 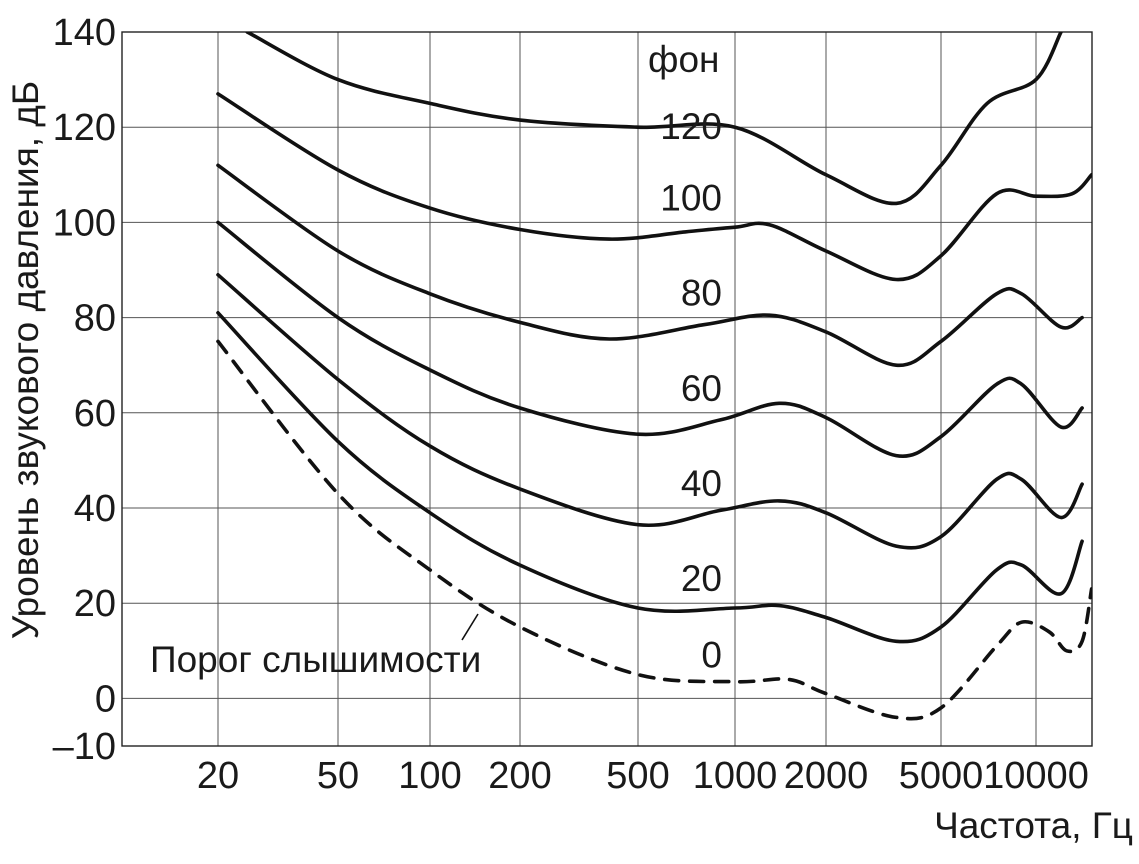 I want to click on x-tick-labels: 20 50 100 200 500 1000 2000 5000 10000, so click(x=643, y=776).